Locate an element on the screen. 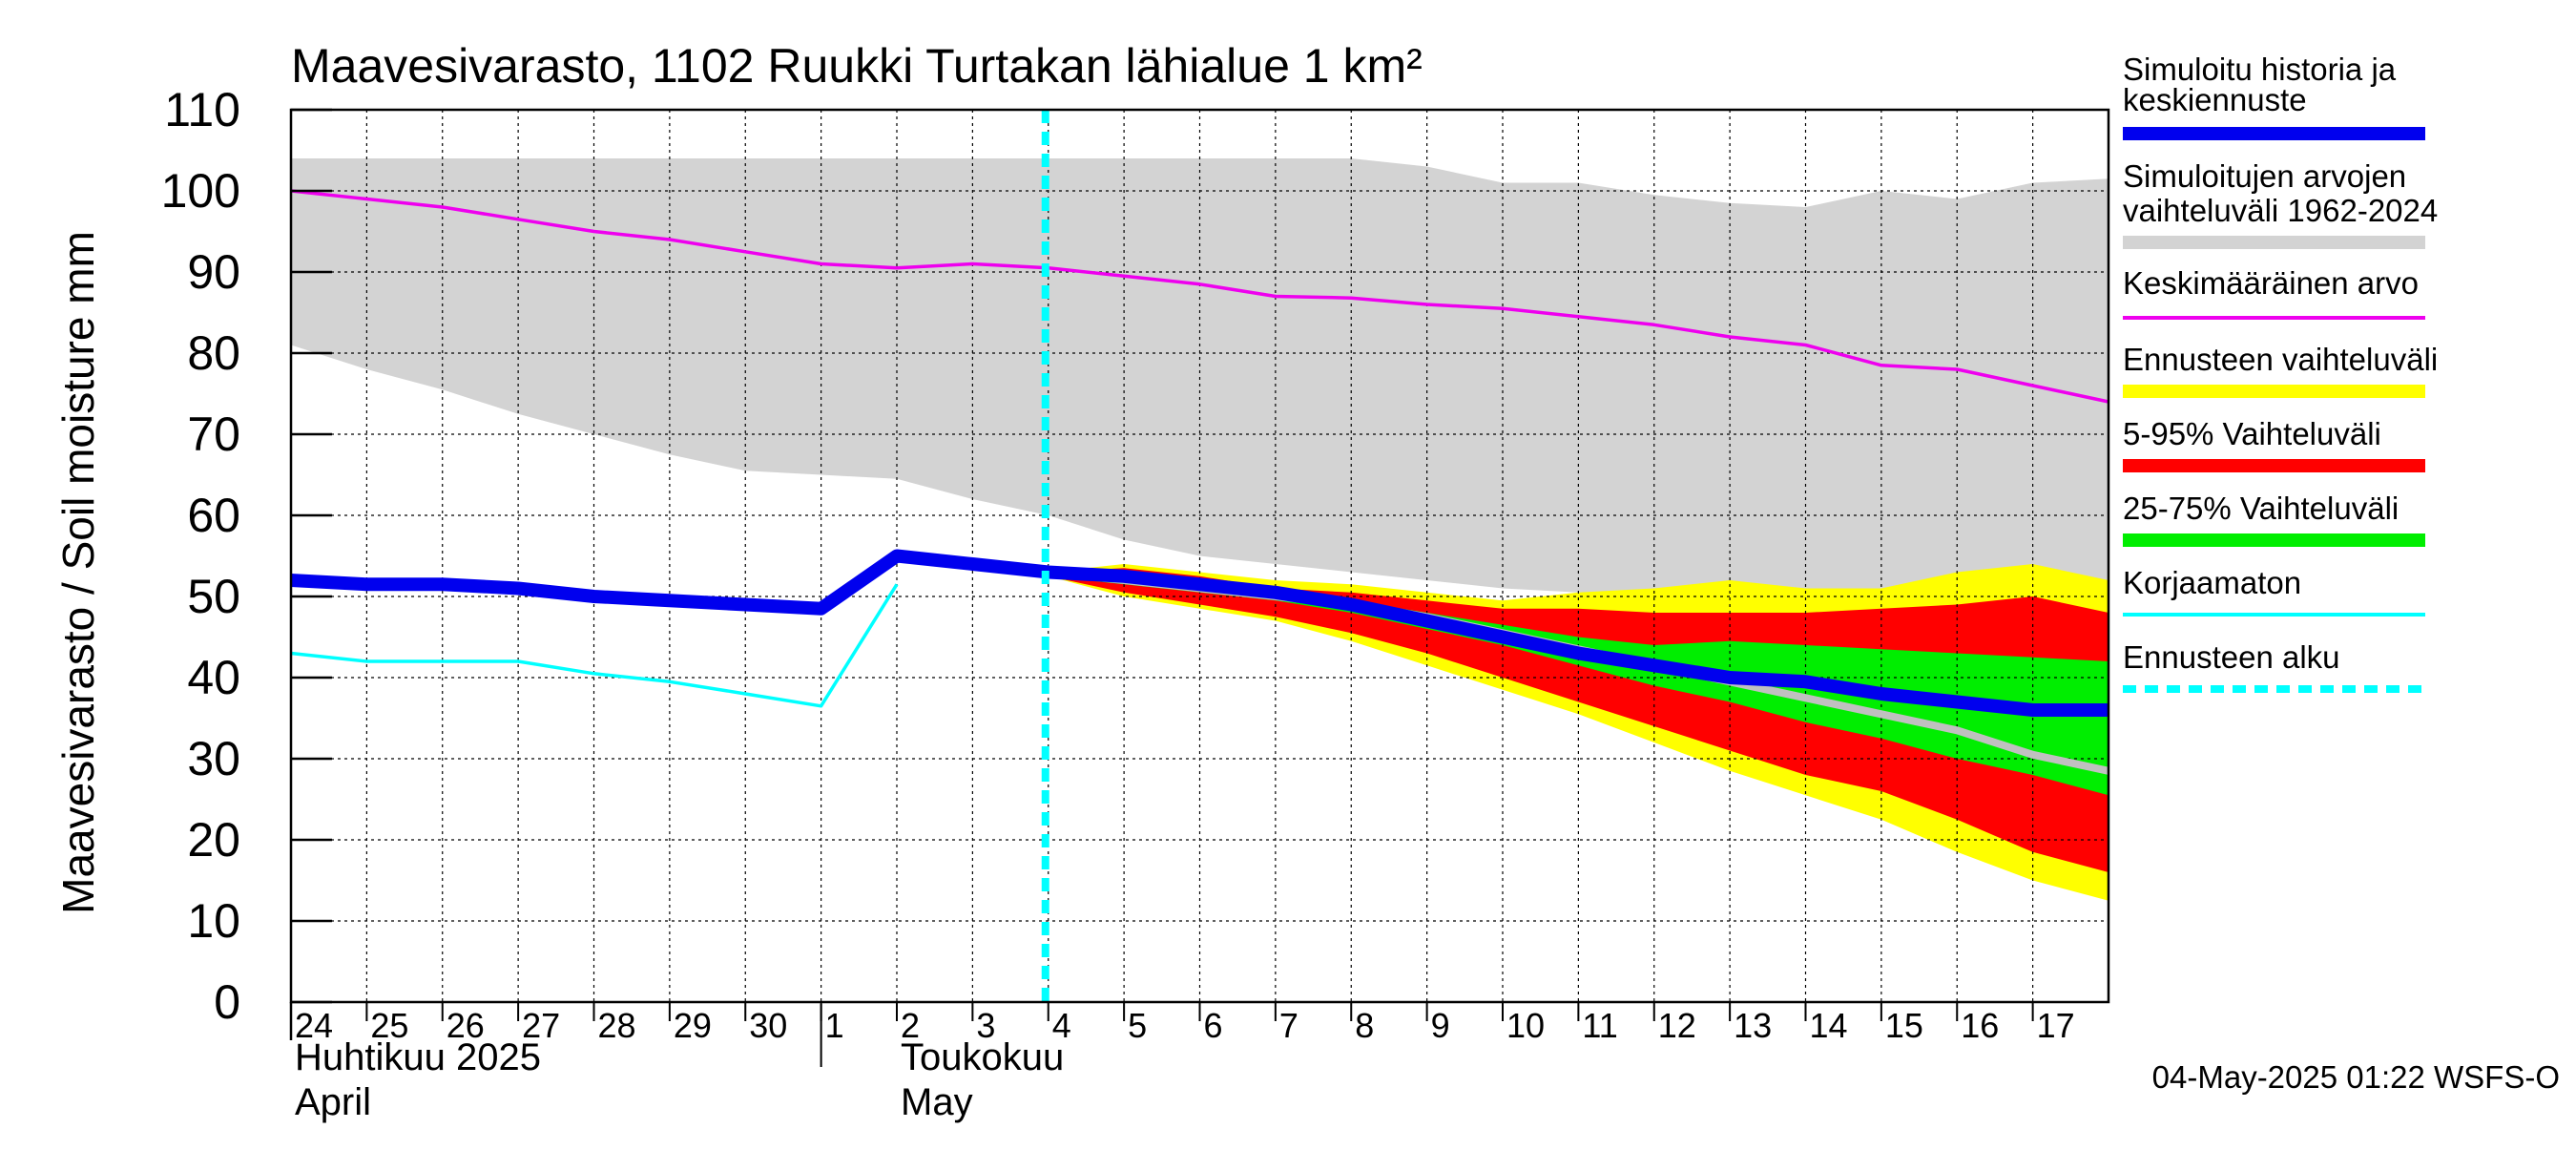 Image resolution: width=2576 pixels, height=1150 pixels. x-tick-label: 2 is located at coordinates (910, 1025).